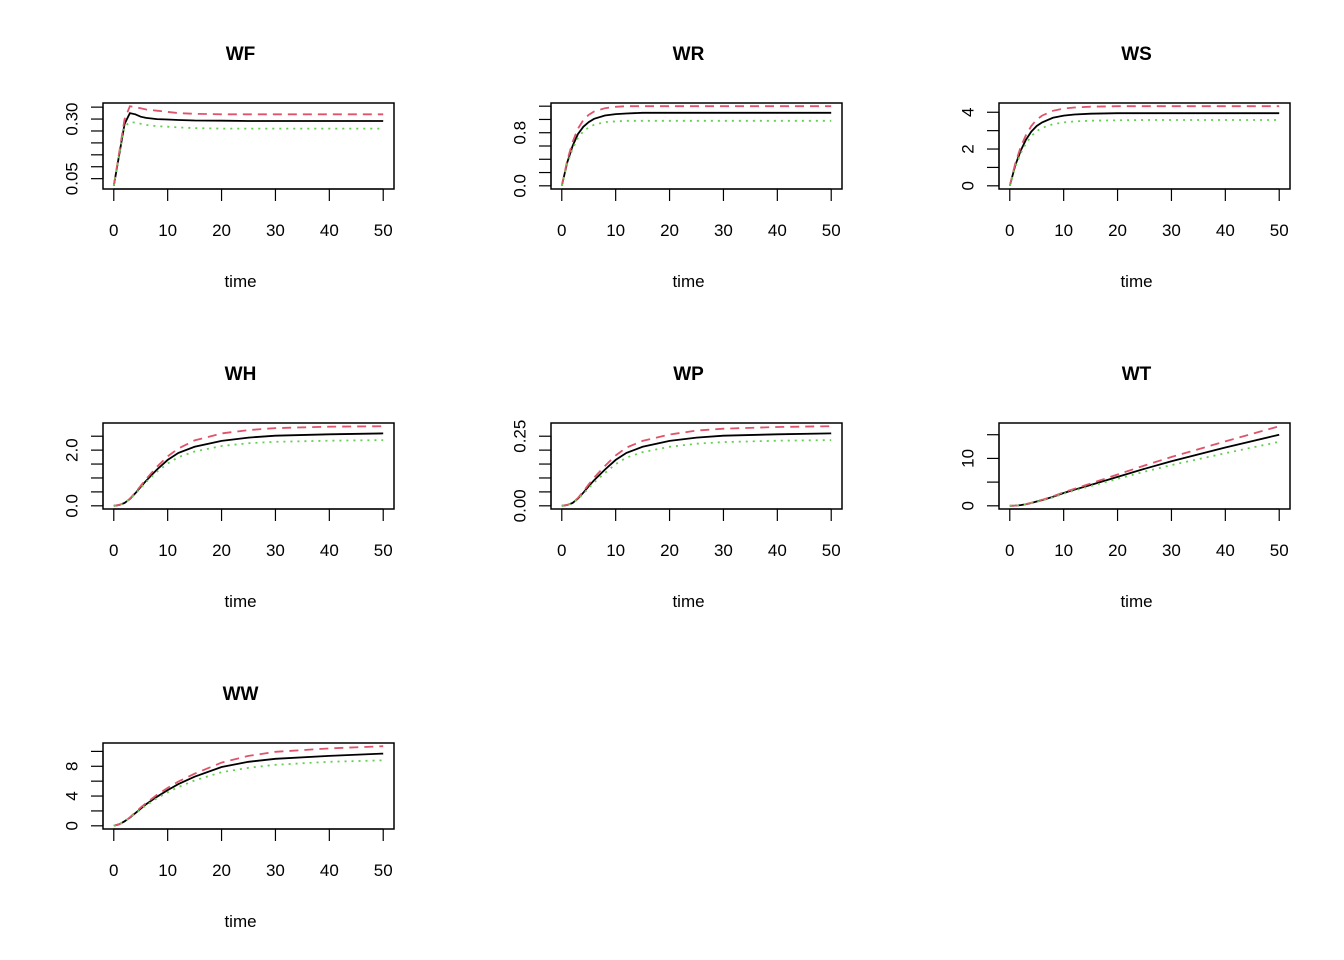  I want to click on y-tick-label: 8, so click(71, 766).